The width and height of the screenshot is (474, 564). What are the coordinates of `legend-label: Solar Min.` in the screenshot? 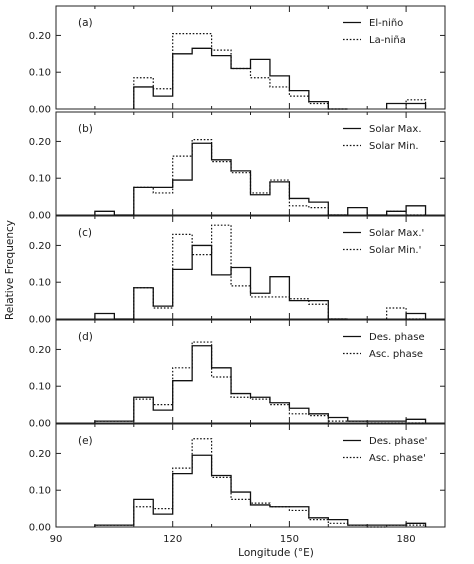 It's located at (394, 146).